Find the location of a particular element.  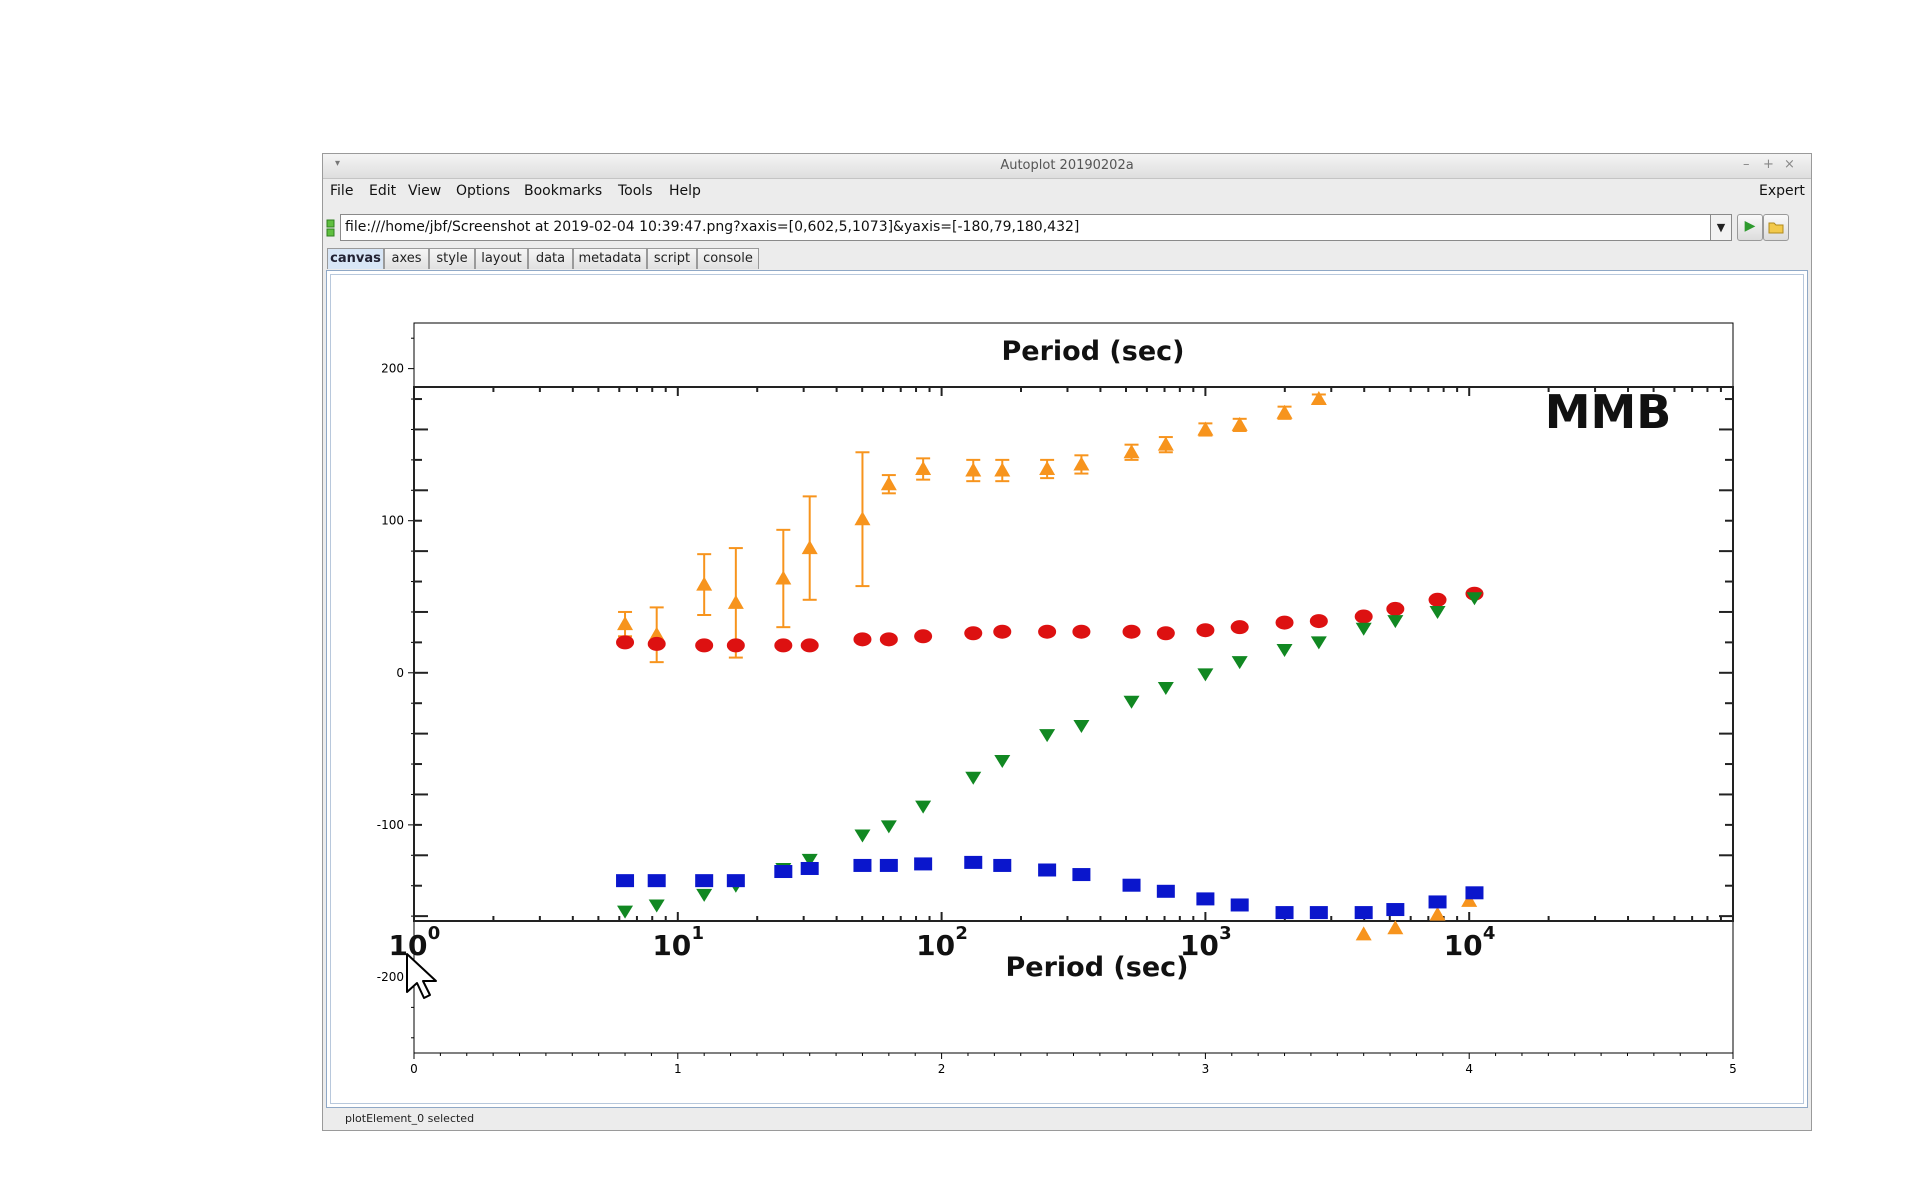

menu-expert: Expert is located at coordinates (1782, 191).